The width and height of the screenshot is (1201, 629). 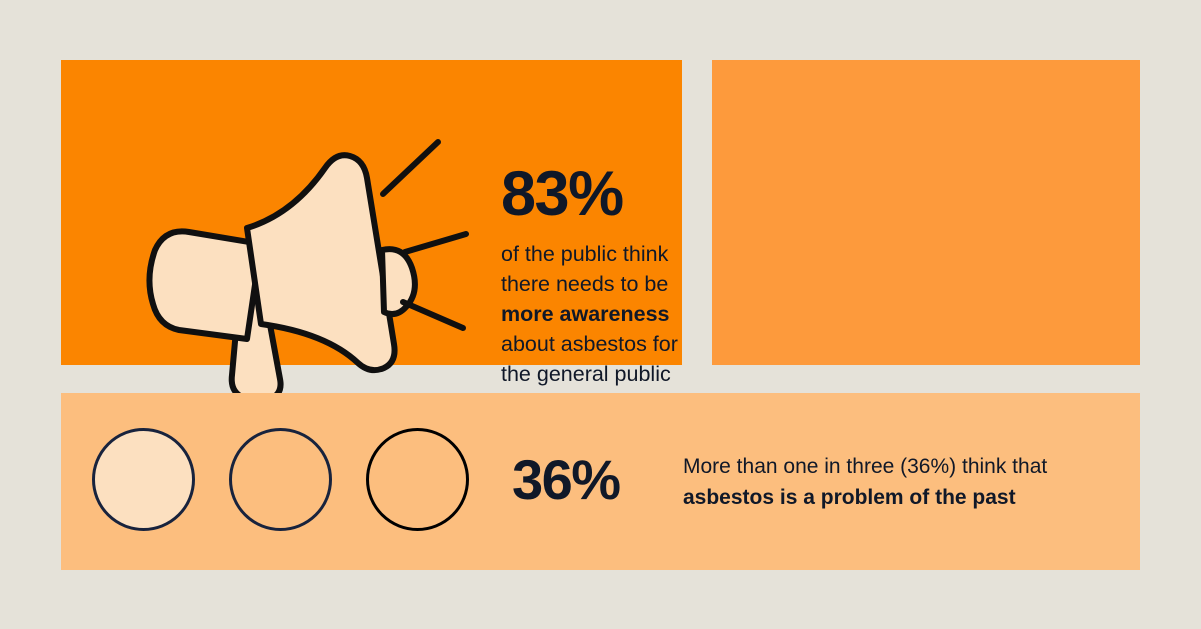 What do you see at coordinates (865, 466) in the screenshot?
I see `past-line-1: More than one in three (36%) think that` at bounding box center [865, 466].